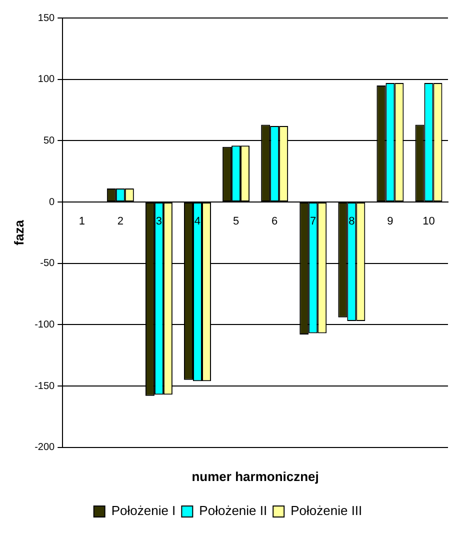 This screenshot has width=462, height=538. I want to click on y-axis-title: faza, so click(18, 232).